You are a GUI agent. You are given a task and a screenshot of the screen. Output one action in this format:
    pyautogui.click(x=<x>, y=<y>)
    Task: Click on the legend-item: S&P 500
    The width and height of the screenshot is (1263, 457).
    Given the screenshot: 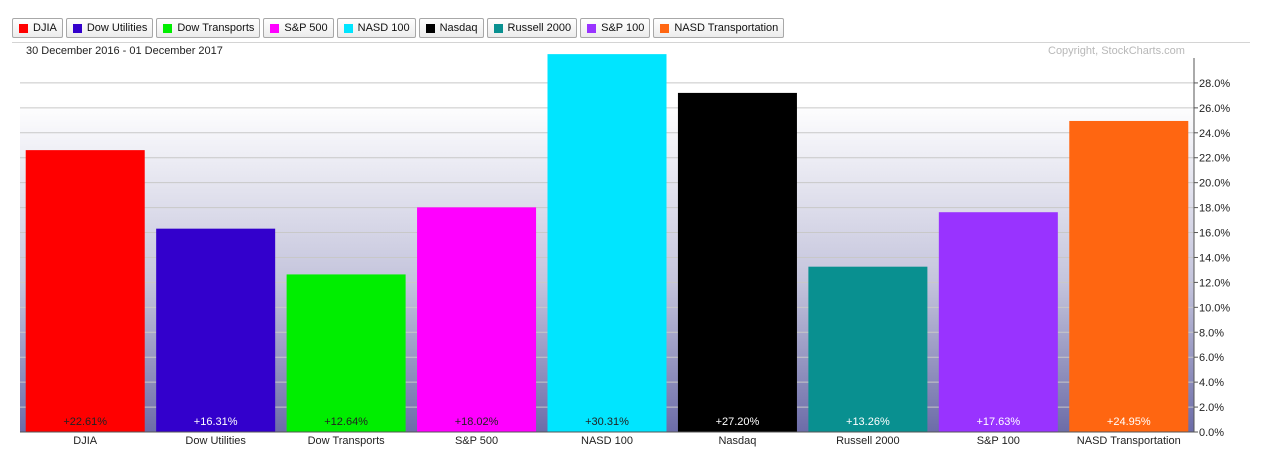 What is the action you would take?
    pyautogui.click(x=298, y=28)
    